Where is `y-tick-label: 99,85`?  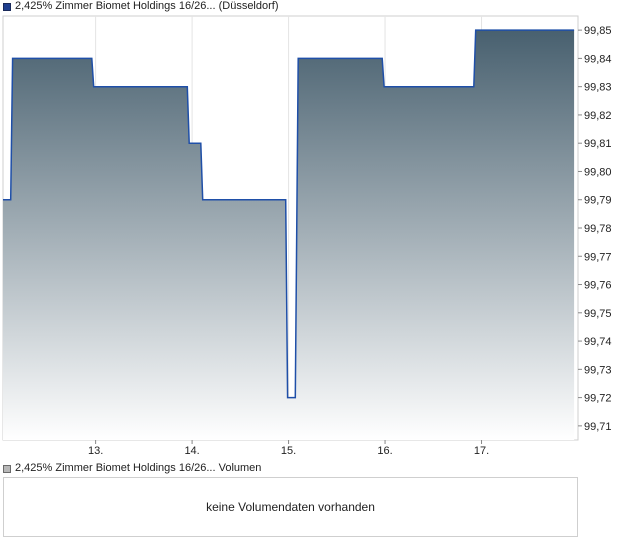 y-tick-label: 99,85 is located at coordinates (598, 31).